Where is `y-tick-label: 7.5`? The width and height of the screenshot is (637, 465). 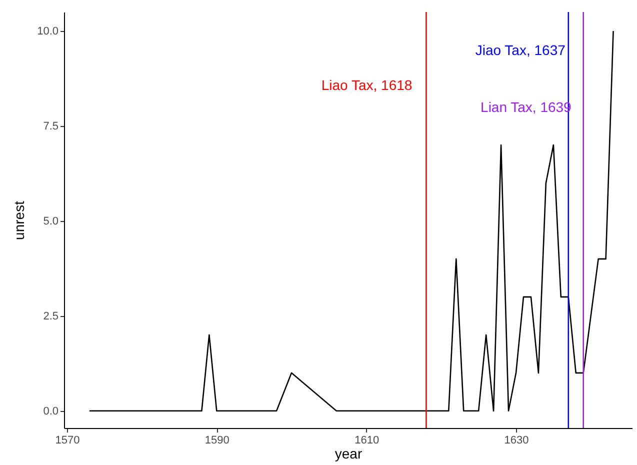 y-tick-label: 7.5 is located at coordinates (50, 126).